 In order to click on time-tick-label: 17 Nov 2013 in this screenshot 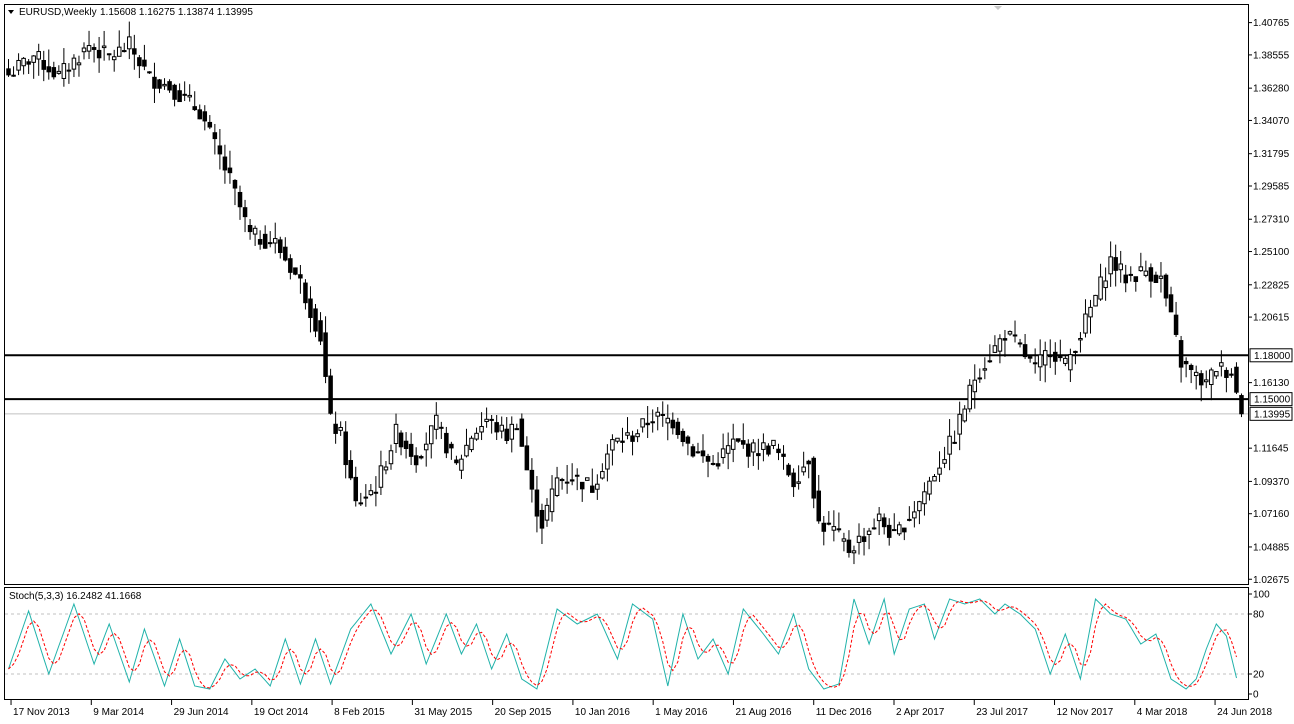, I will do `click(41, 712)`.